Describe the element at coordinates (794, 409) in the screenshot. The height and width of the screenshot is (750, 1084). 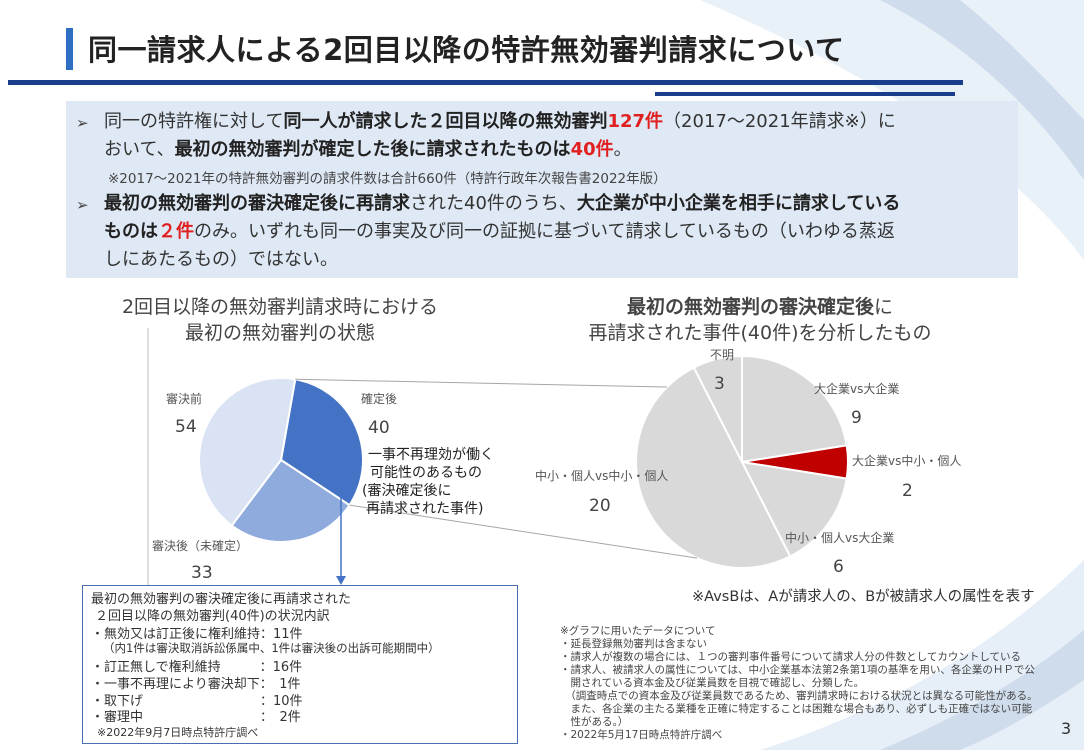
I see `pie-slice-large-vs-large` at that location.